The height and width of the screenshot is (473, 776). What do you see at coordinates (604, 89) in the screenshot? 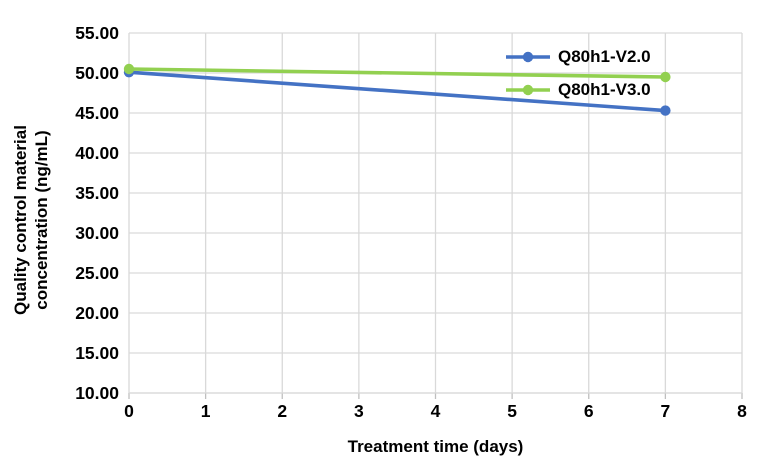
I see `legend-label: Q80h1-V3.0` at bounding box center [604, 89].